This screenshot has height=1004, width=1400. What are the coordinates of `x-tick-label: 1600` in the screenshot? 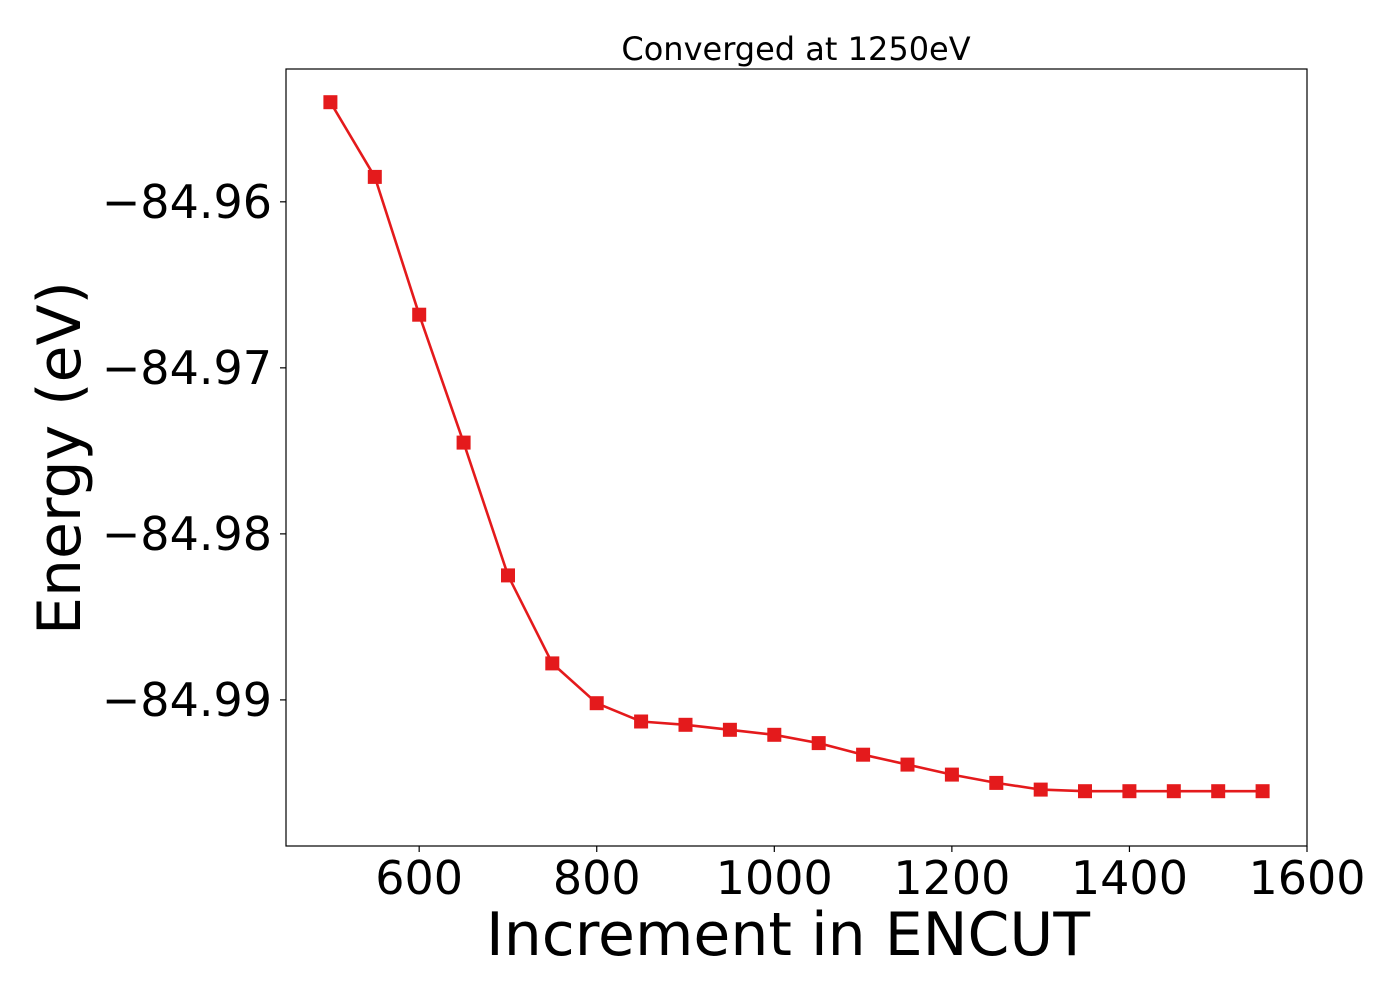 It's located at (1306, 878).